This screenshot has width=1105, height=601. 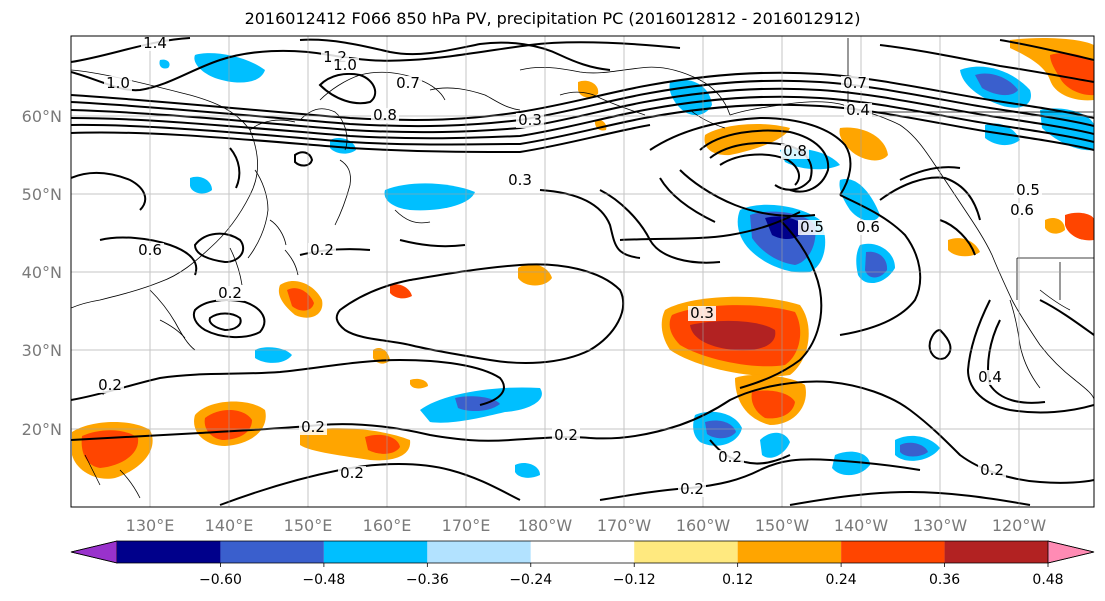 What do you see at coordinates (737, 580) in the screenshot?
I see `colorbar-tick-label: 0.12` at bounding box center [737, 580].